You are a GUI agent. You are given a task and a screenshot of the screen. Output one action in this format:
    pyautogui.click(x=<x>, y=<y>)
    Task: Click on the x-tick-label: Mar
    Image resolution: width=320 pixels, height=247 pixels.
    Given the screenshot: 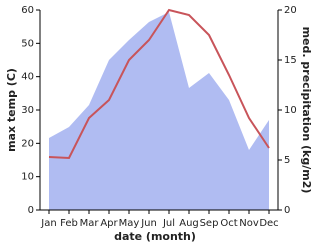 What is the action you would take?
    pyautogui.click(x=90, y=223)
    